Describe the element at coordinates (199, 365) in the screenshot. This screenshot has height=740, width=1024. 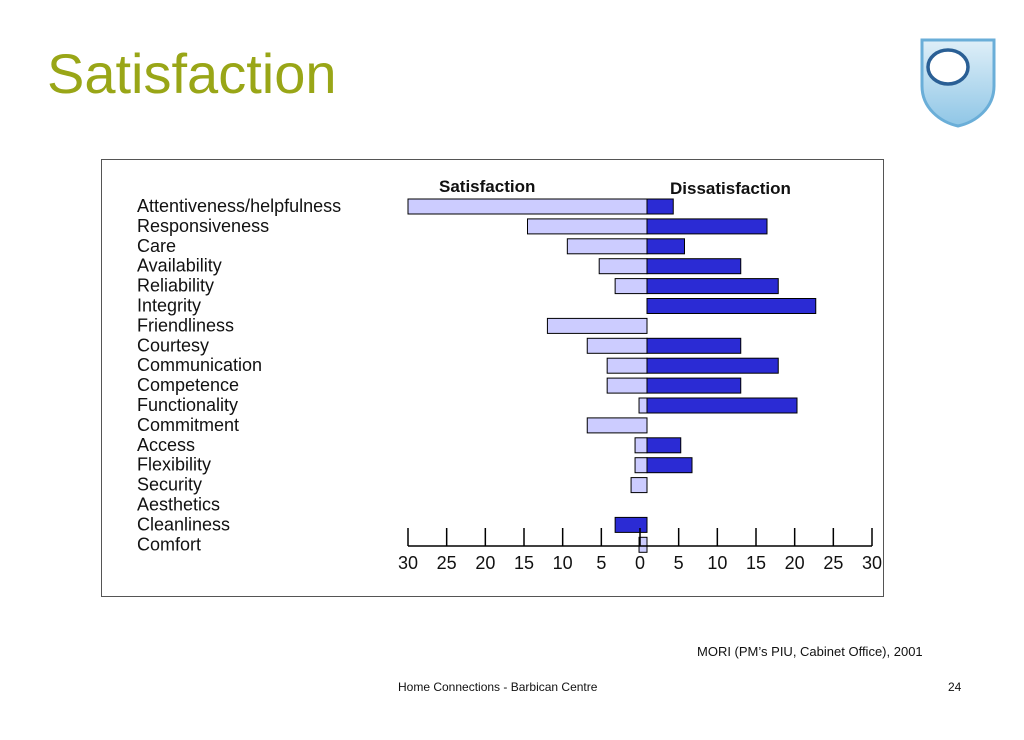
I see `category-label: Communication` at that location.